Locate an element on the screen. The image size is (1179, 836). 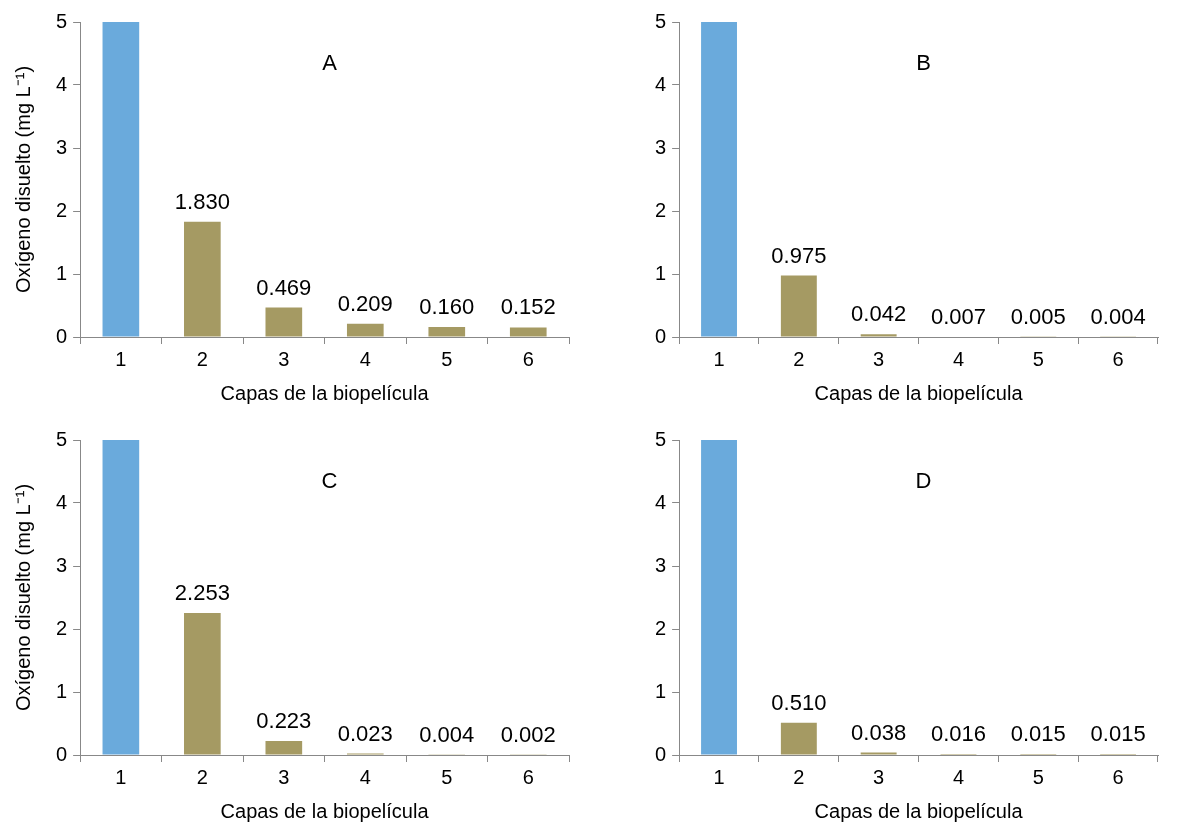
text: D is located at coordinates (923, 481).